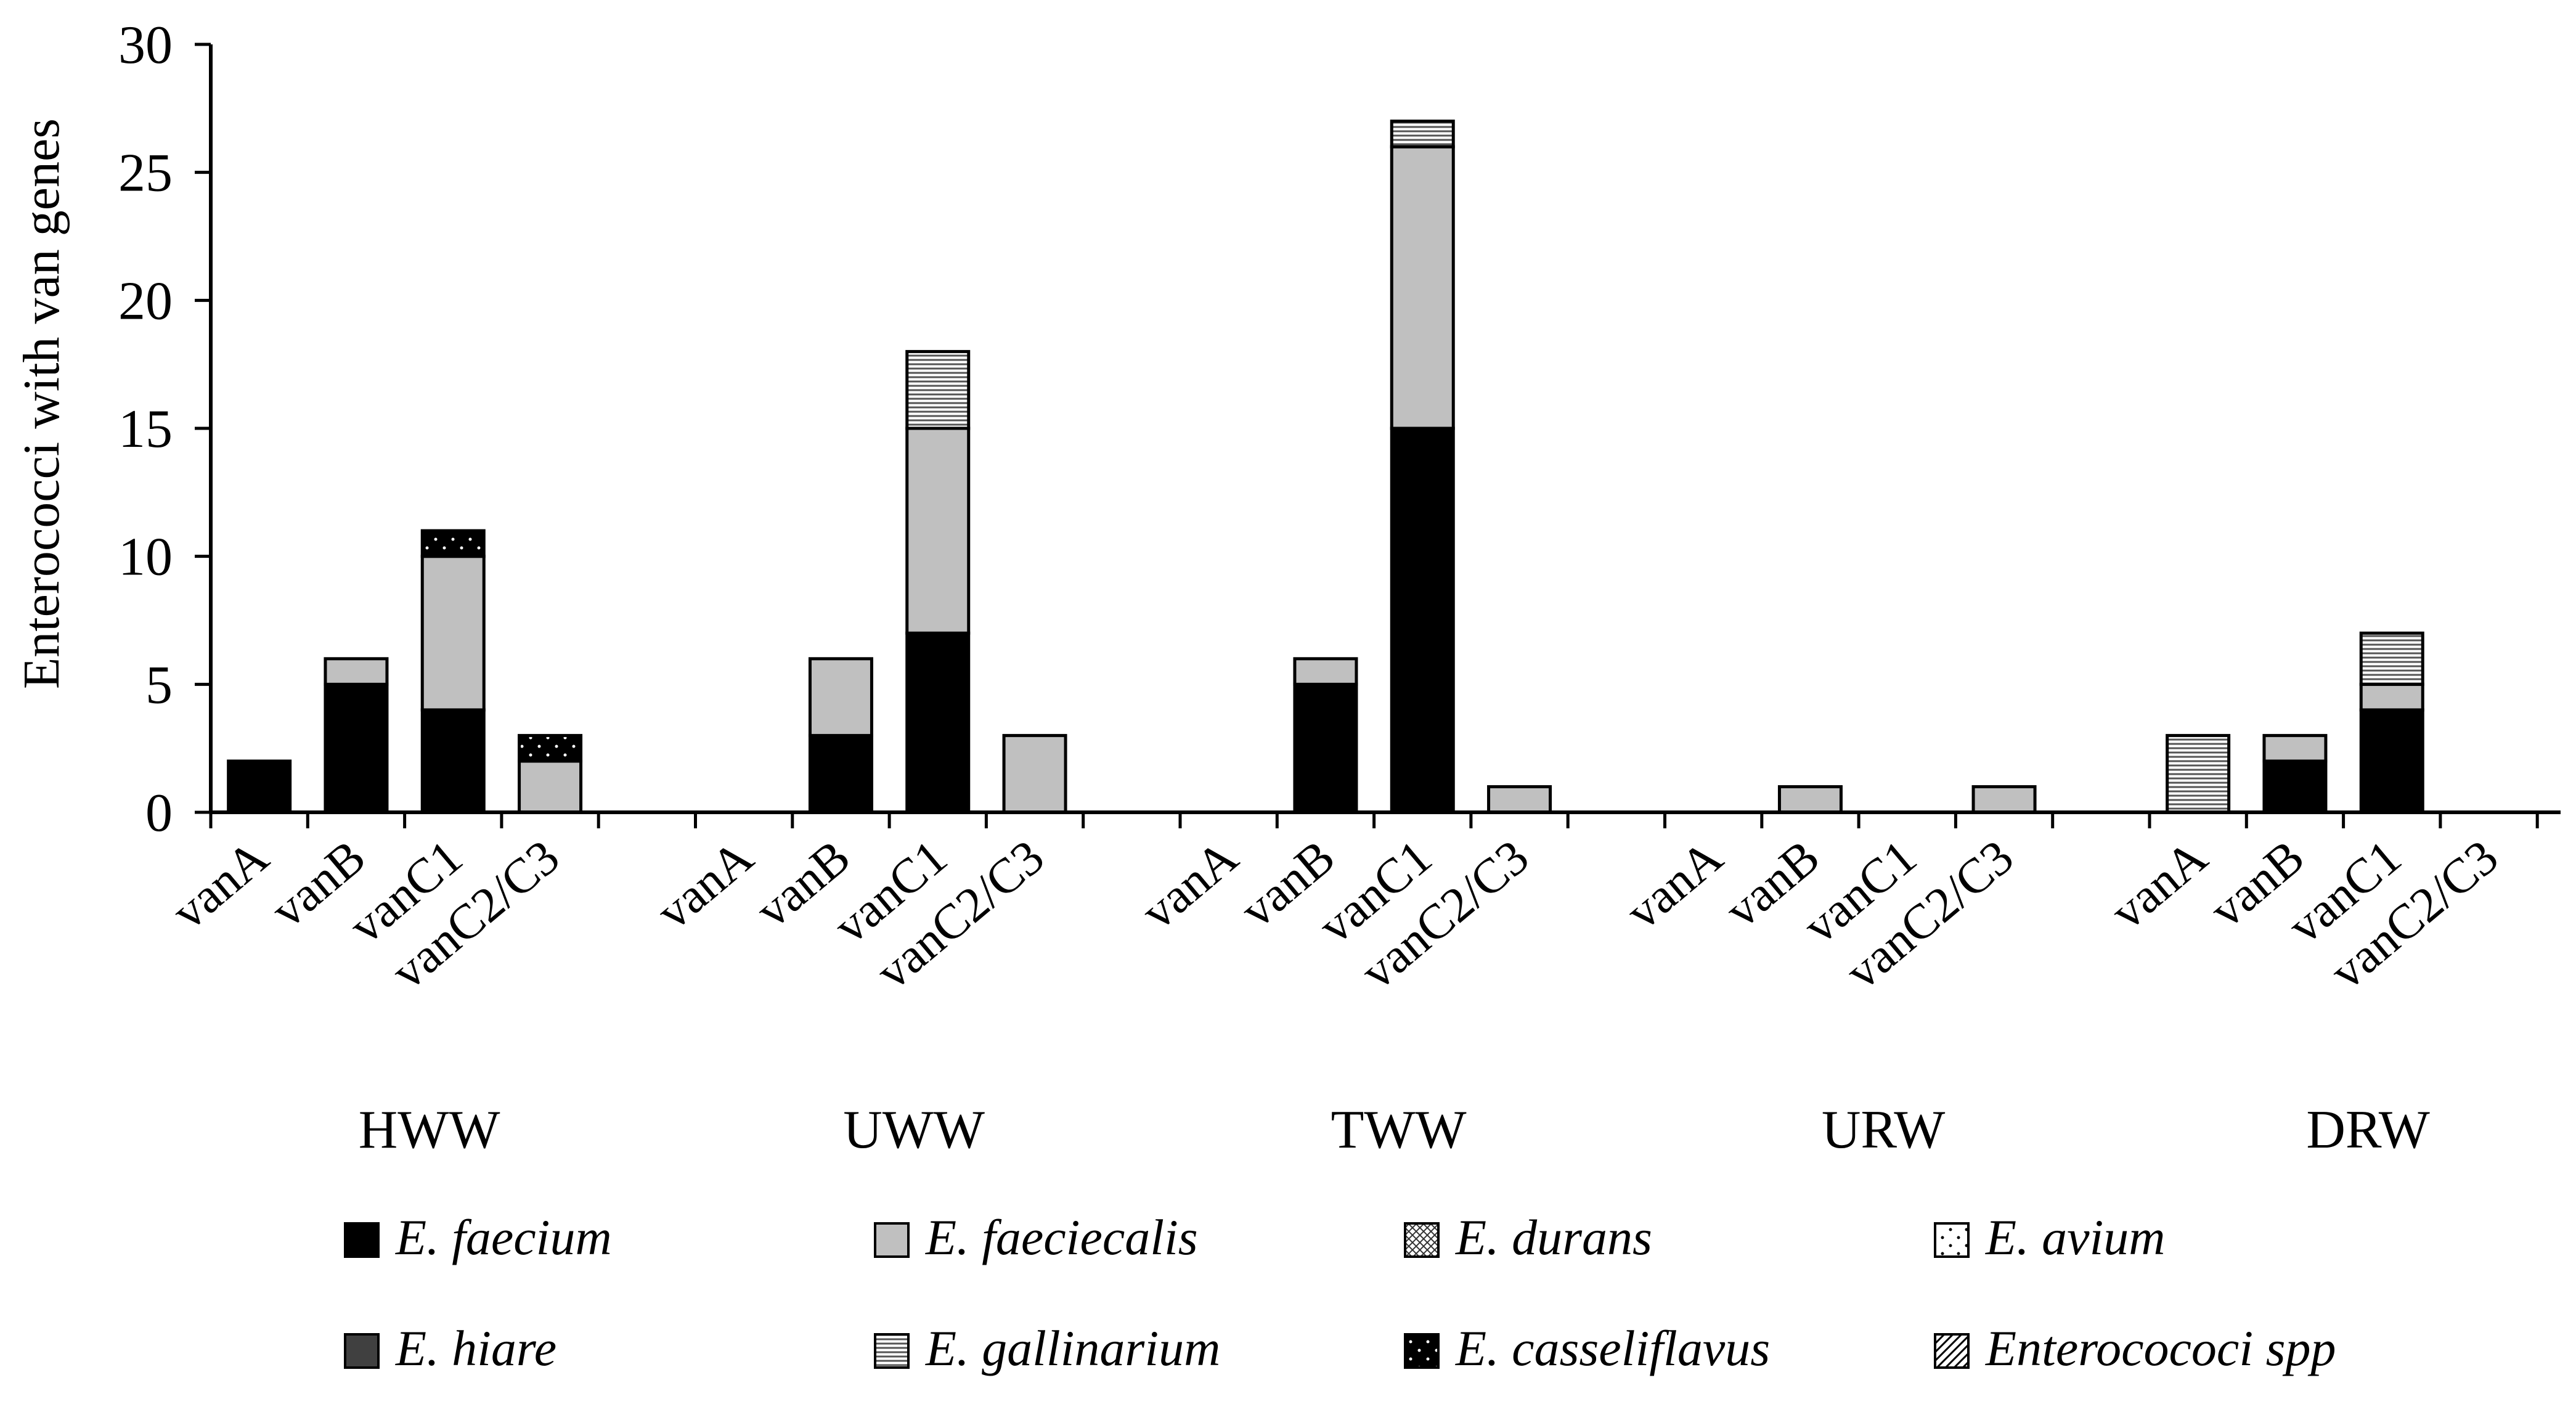  Describe the element at coordinates (1034, 773) in the screenshot. I see `bar-uww-vanc2-c3-e-faeciecalis` at that location.